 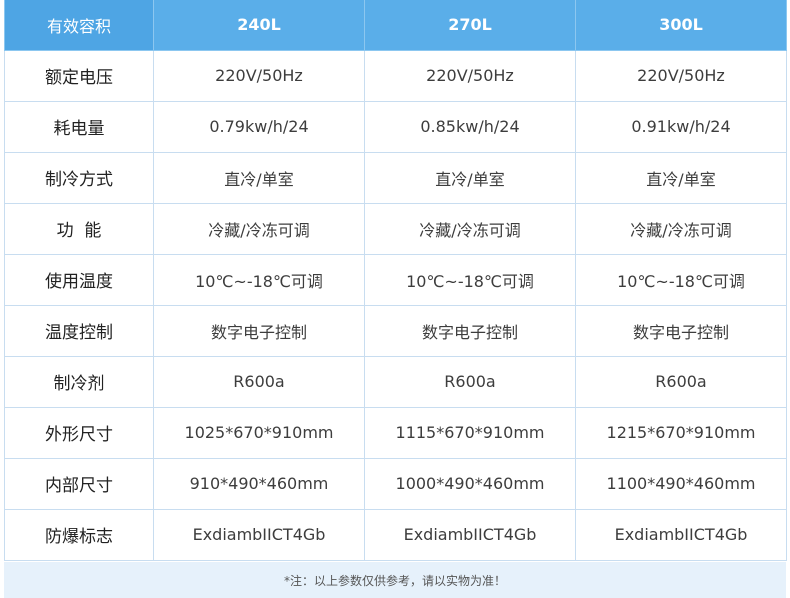 I want to click on cell-value: 0.79kw/h/24, so click(x=259, y=126).